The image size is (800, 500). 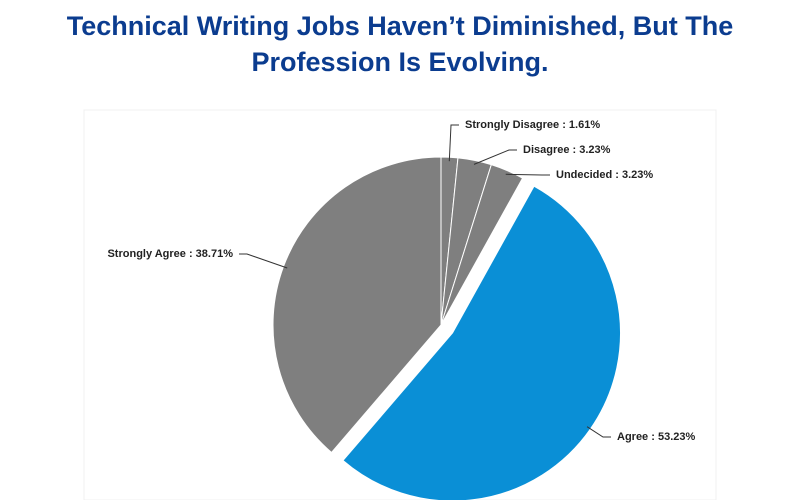 I want to click on pie-slice, so click(x=482, y=245).